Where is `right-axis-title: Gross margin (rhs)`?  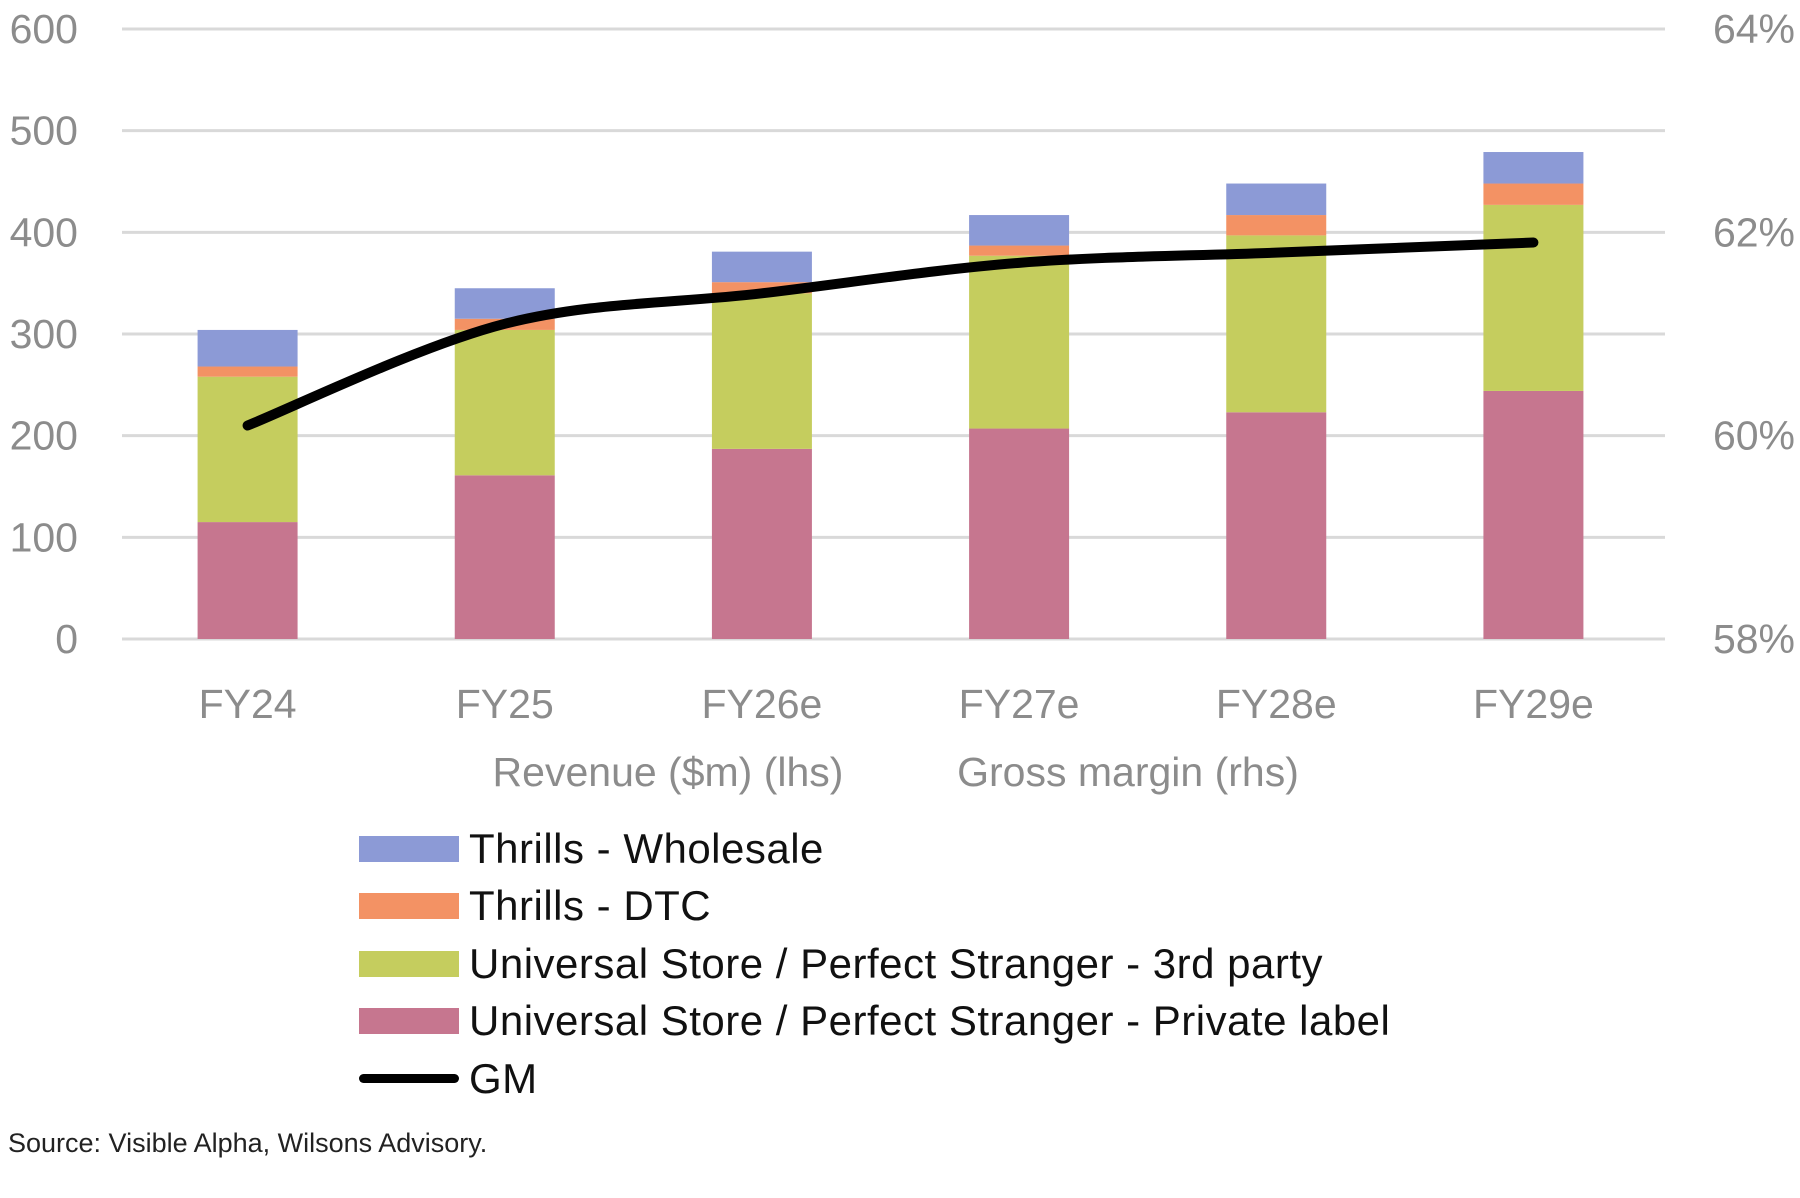 right-axis-title: Gross margin (rhs) is located at coordinates (1128, 772).